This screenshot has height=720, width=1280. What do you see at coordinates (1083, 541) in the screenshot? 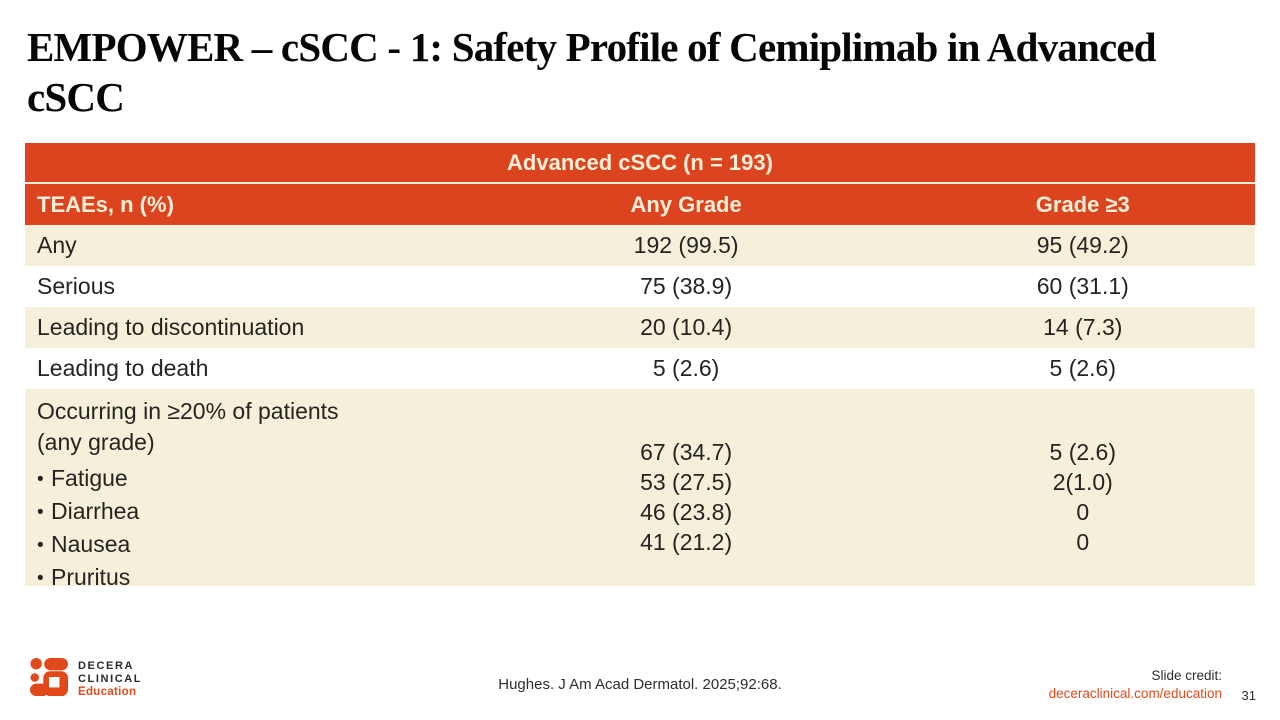
I see `grade-ge3-pruritus: 0` at bounding box center [1083, 541].